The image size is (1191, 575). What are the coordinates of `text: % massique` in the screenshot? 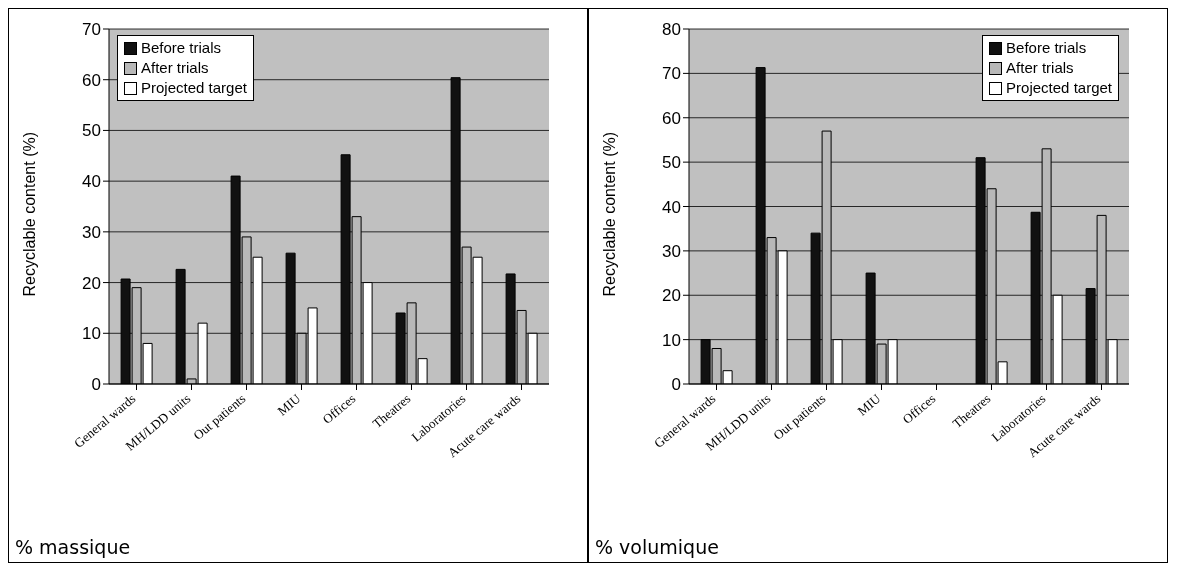 It's located at (73, 547).